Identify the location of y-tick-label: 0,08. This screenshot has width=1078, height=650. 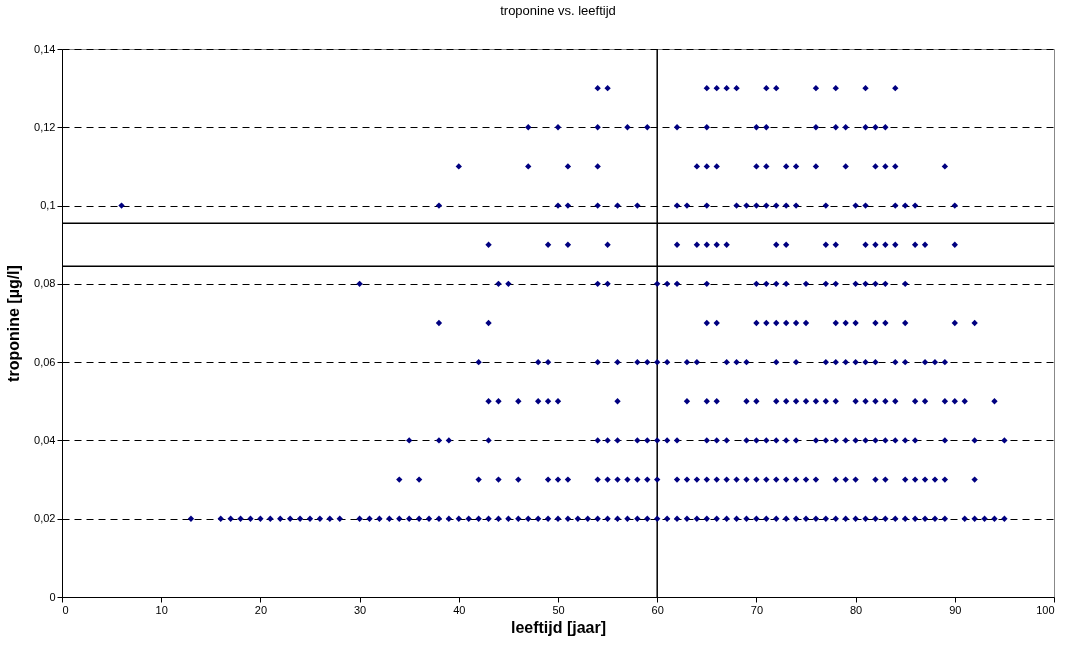
(45, 283).